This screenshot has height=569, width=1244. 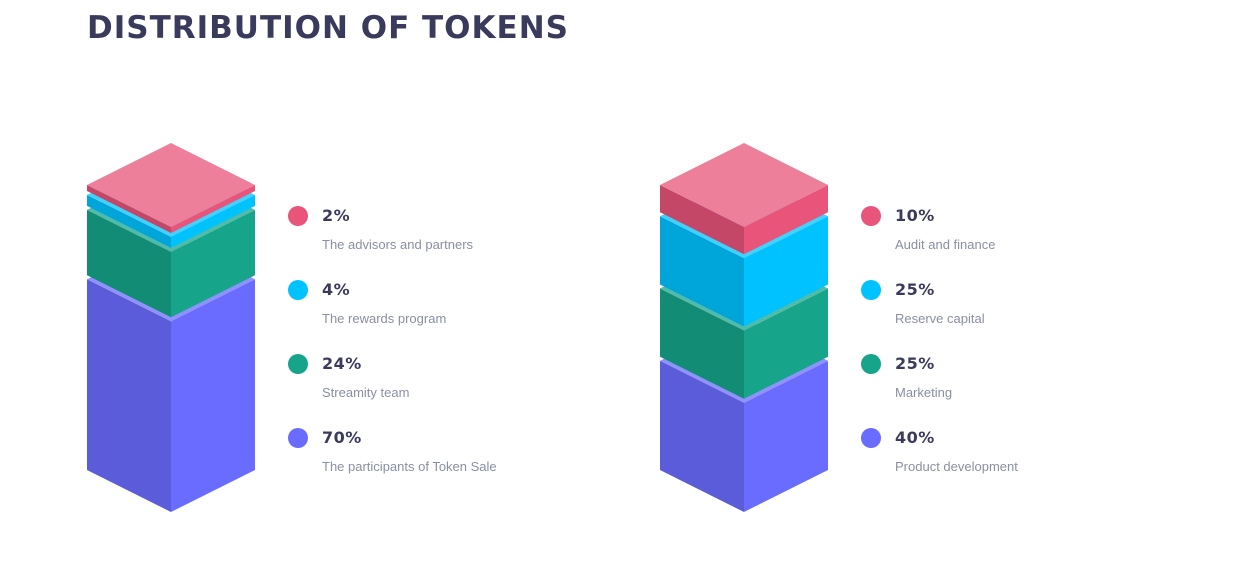 I want to click on legend-value: 70%, so click(x=342, y=437).